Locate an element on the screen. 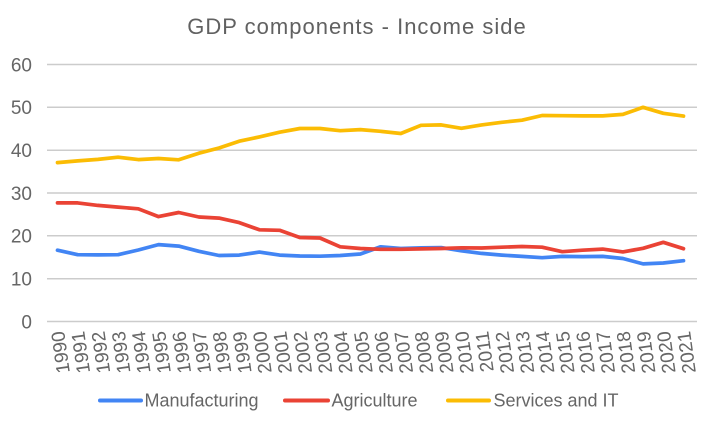 The image size is (712, 432). svg-text: GDP components - Income side is located at coordinates (356, 26).